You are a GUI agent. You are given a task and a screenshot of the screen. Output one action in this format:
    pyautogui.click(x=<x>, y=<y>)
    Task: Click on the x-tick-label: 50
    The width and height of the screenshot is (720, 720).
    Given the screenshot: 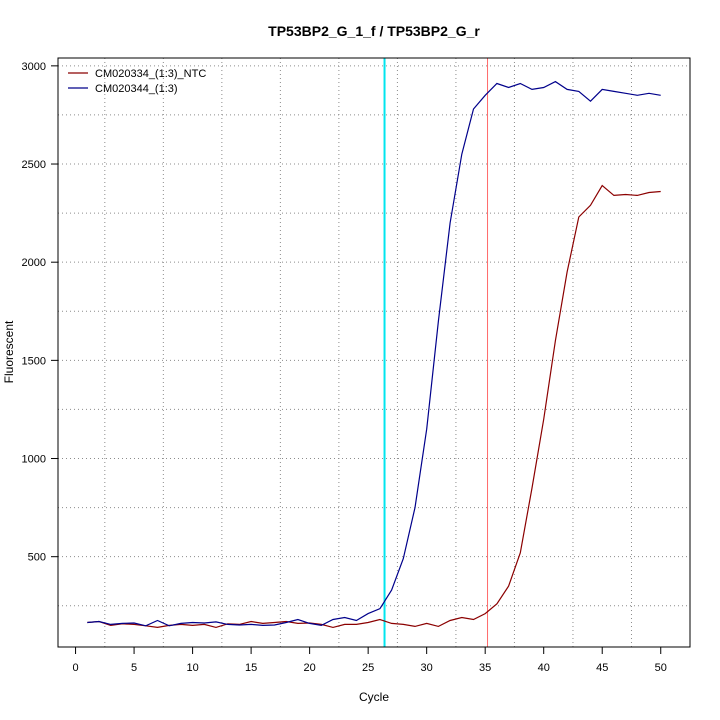 What is the action you would take?
    pyautogui.click(x=661, y=668)
    